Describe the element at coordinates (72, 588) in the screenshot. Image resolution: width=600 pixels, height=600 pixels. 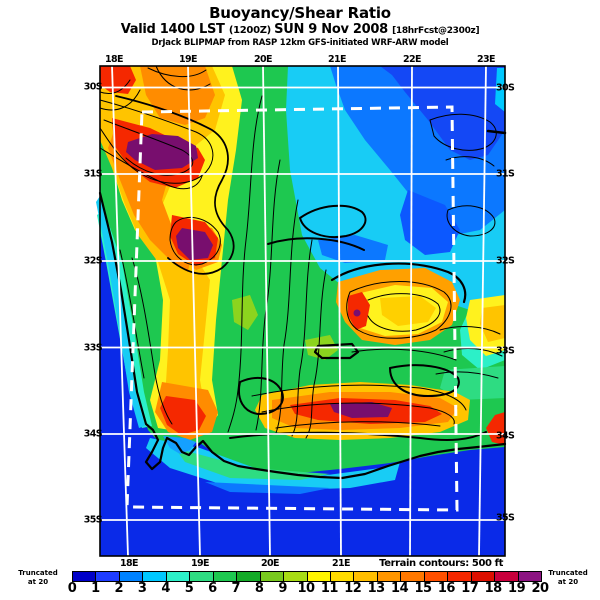
I see `colorbar-tick: 0` at that location.